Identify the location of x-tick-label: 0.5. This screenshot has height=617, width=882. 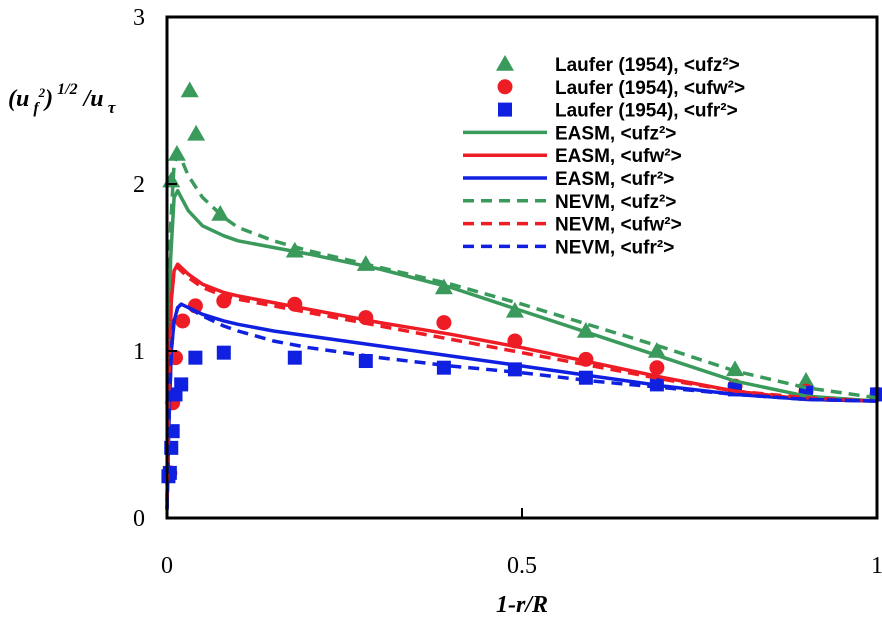
(522, 566).